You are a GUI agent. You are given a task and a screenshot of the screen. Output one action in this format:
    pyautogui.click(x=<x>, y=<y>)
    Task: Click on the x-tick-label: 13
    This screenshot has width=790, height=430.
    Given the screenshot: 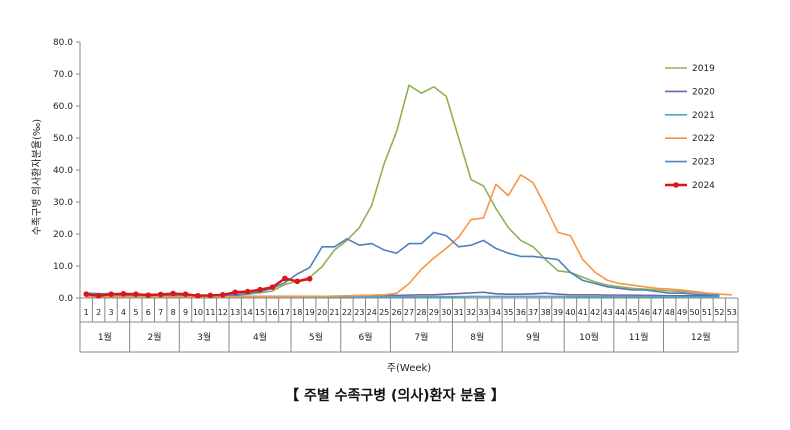 What is the action you would take?
    pyautogui.click(x=235, y=312)
    